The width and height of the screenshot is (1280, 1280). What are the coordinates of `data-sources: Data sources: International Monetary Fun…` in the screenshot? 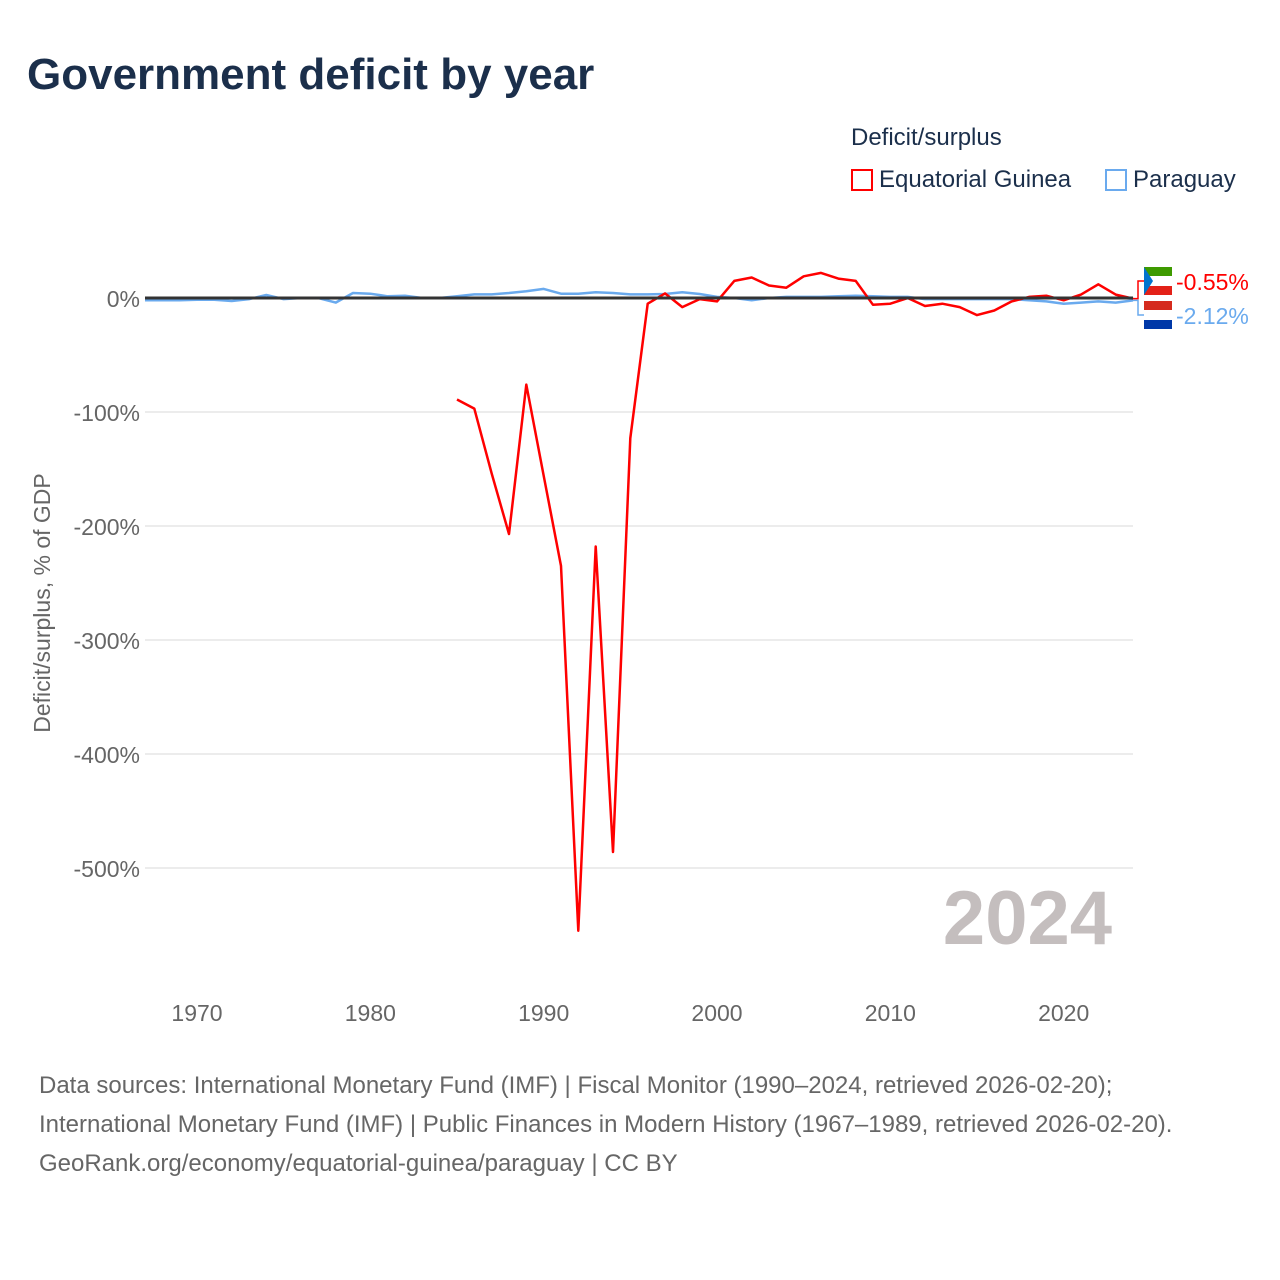 It's located at (606, 1105).